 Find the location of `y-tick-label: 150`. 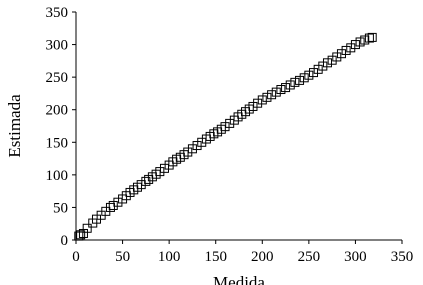

y-tick-label: 150 is located at coordinates (57, 143).